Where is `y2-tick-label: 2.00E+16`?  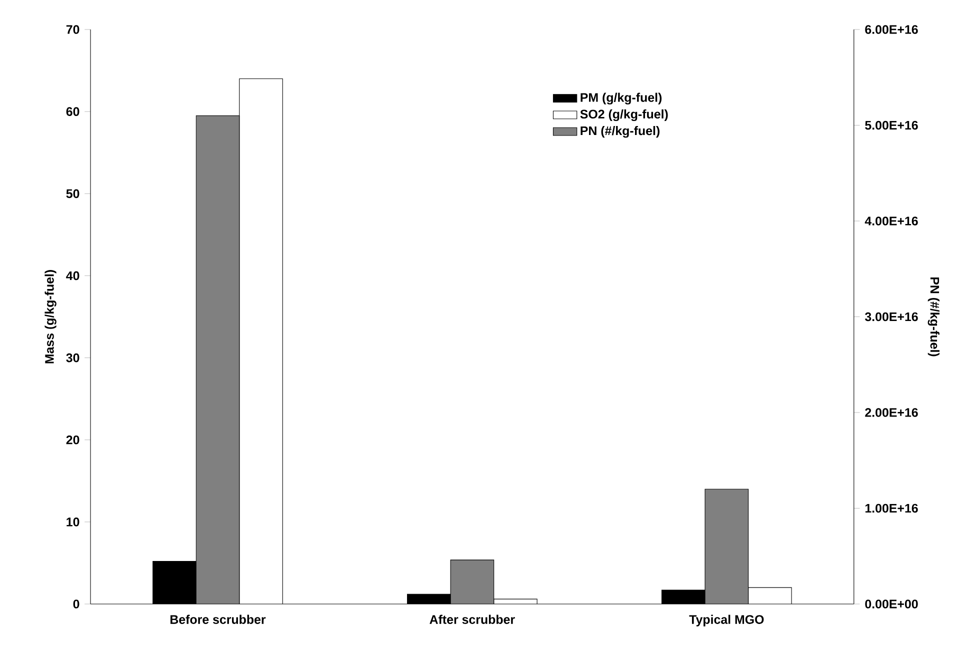
y2-tick-label: 2.00E+16 is located at coordinates (891, 412).